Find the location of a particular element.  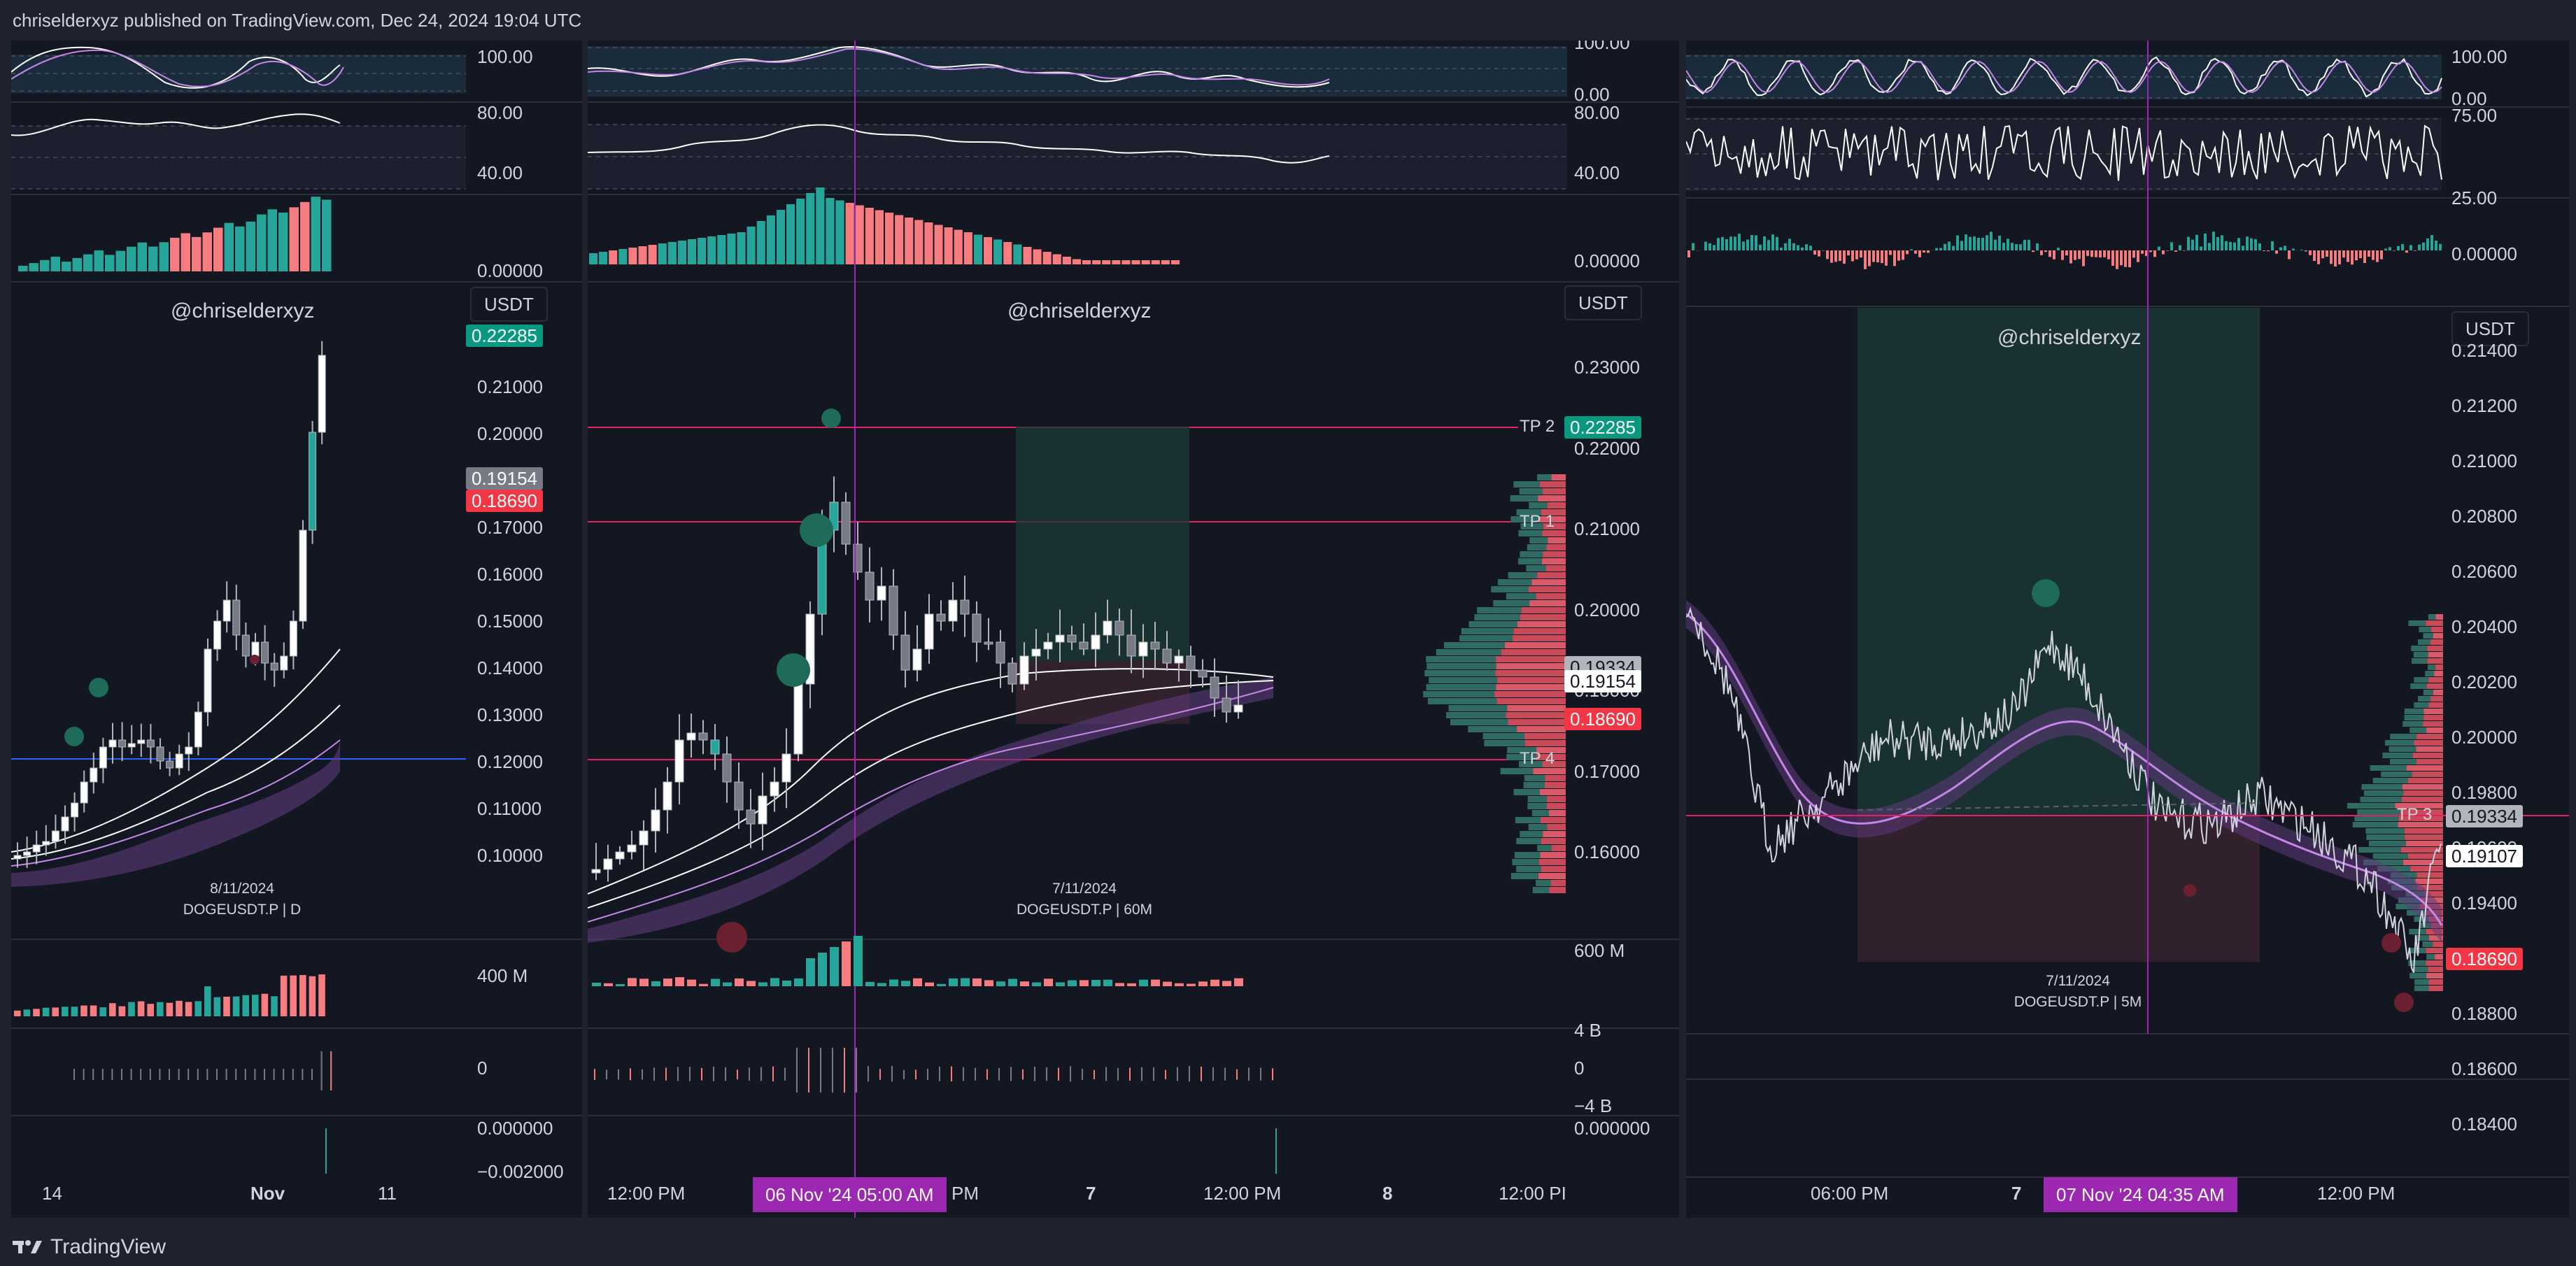

osc1-axis-label: 100.00 is located at coordinates (505, 56).